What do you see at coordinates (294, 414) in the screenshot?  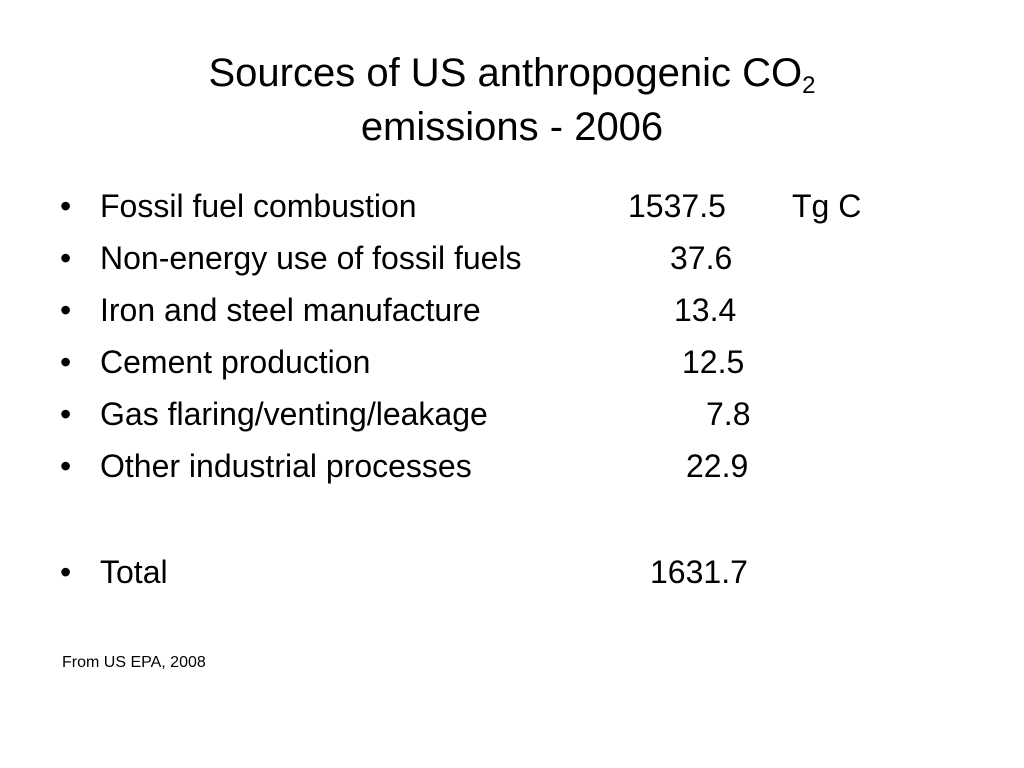 I see `item-label: Gas flaring/venting/leakage` at bounding box center [294, 414].